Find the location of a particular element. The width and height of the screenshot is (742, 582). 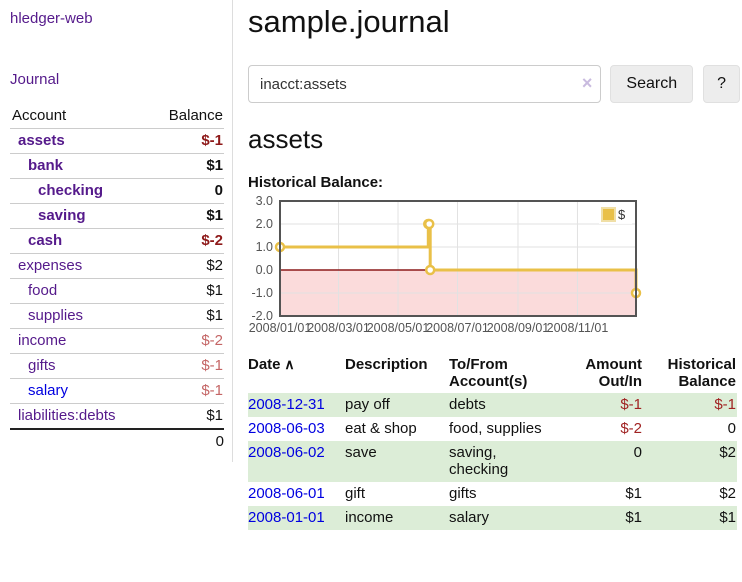

account-row: liabilities:debts $1 is located at coordinates (117, 416).